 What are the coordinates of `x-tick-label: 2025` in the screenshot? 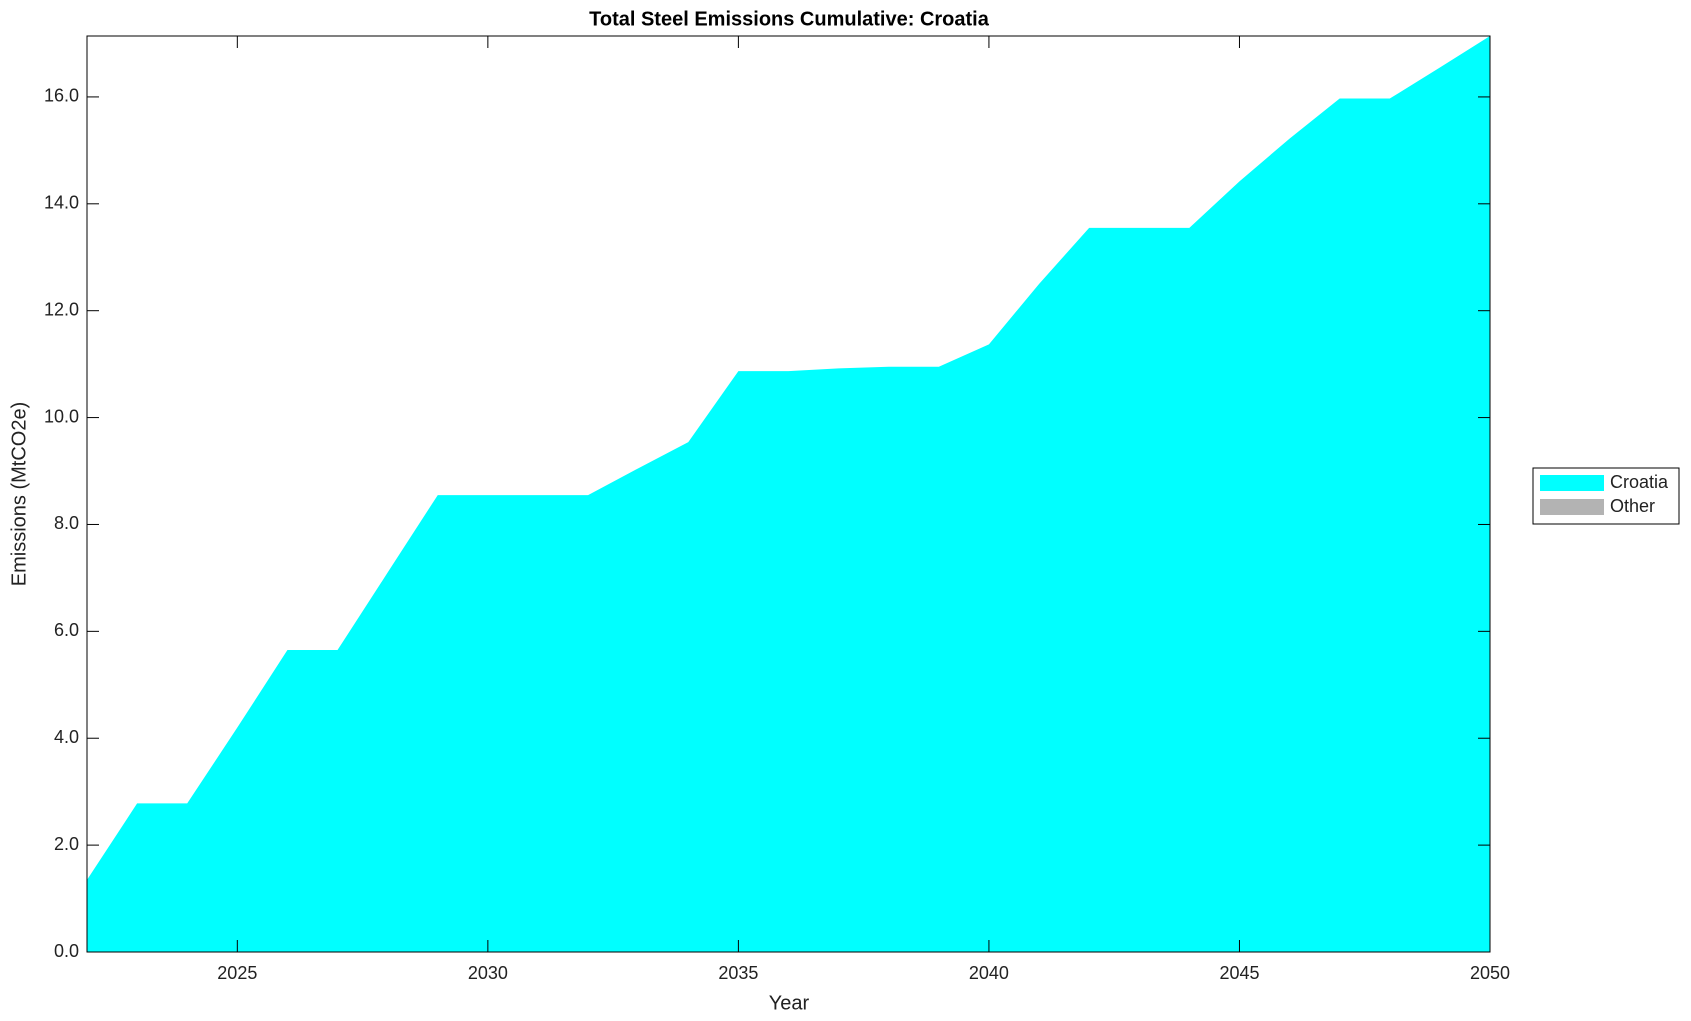 It's located at (237, 973).